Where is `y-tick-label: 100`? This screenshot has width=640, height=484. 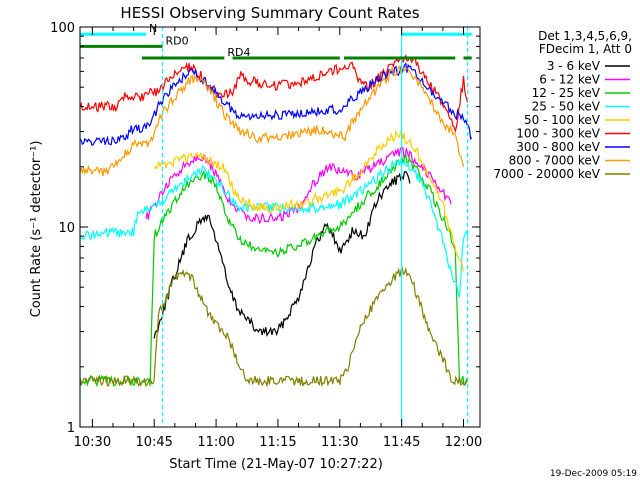
y-tick-label: 100 is located at coordinates (62, 28).